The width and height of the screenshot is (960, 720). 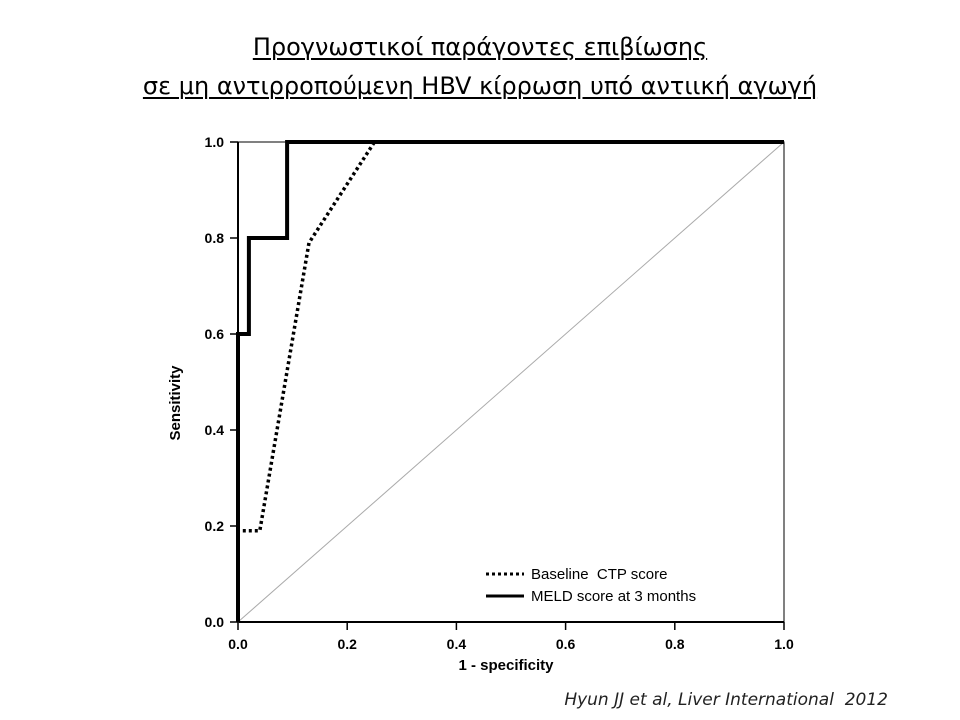 I want to click on y-tick-label: 0.4, so click(x=215, y=430).